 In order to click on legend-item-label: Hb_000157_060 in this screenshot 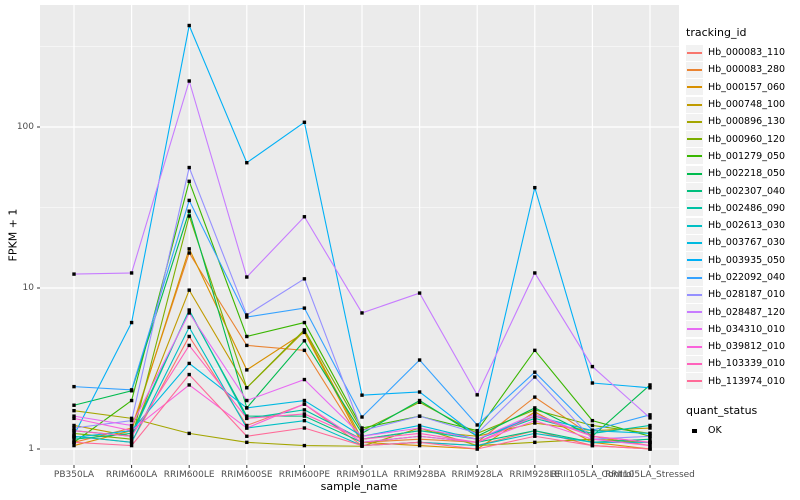, I will do `click(747, 87)`.